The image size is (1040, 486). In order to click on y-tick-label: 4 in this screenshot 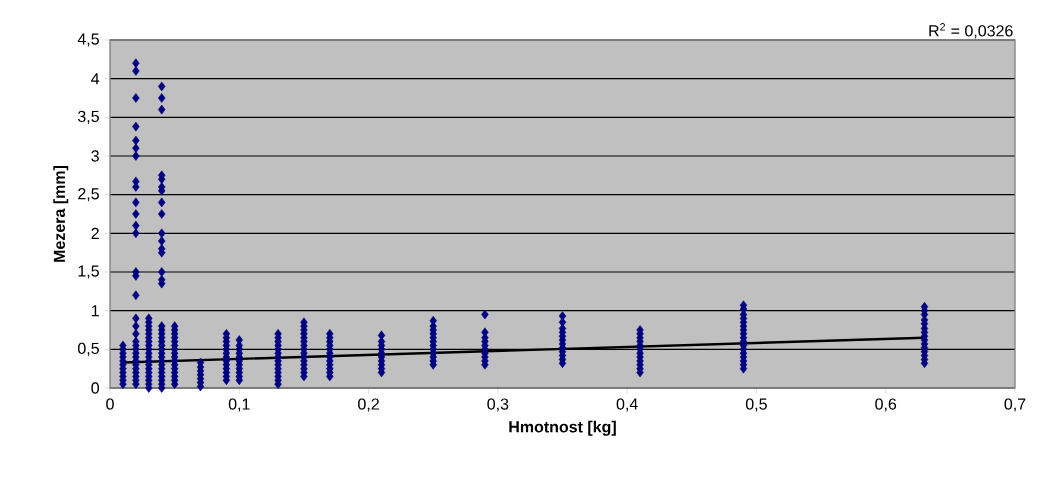, I will do `click(95, 79)`.